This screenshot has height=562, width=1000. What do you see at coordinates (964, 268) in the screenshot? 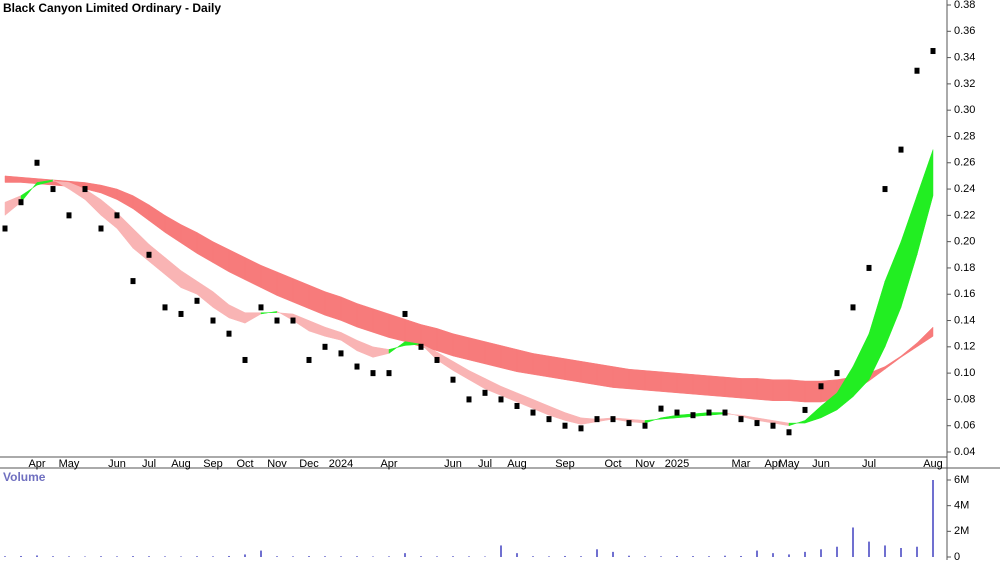
I see `y-tick-label: 0.18` at bounding box center [964, 268].